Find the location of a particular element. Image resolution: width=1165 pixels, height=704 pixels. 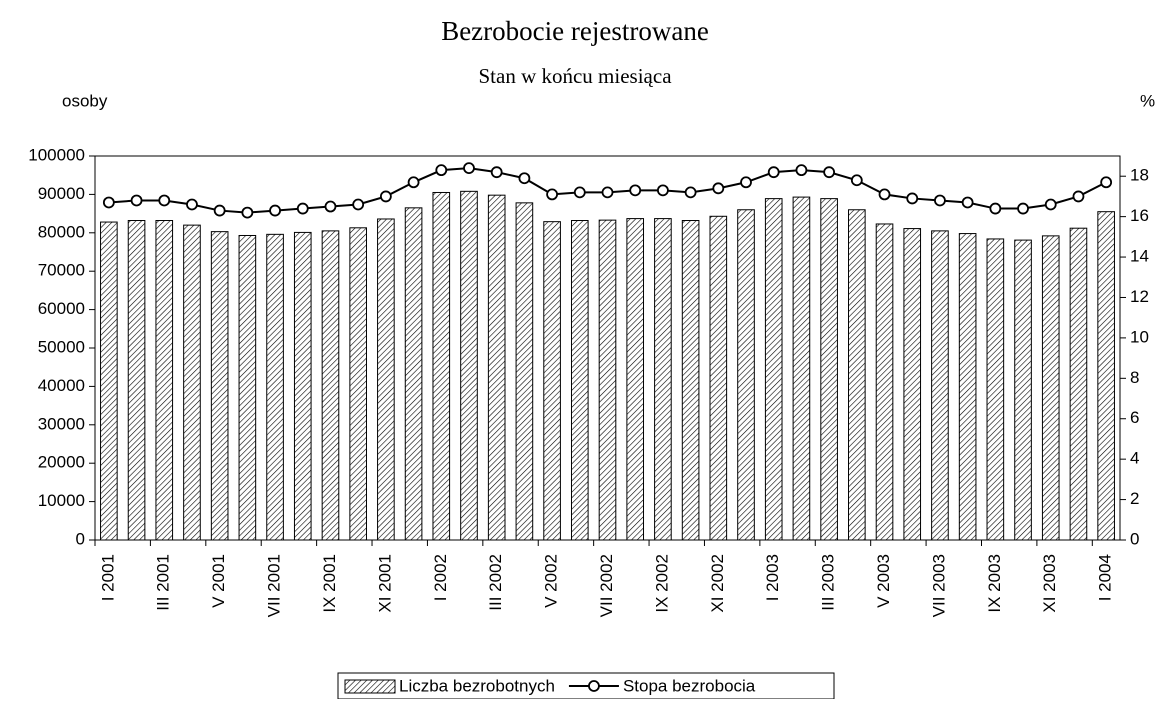

y2-tick-label: 0 is located at coordinates (1134, 538).